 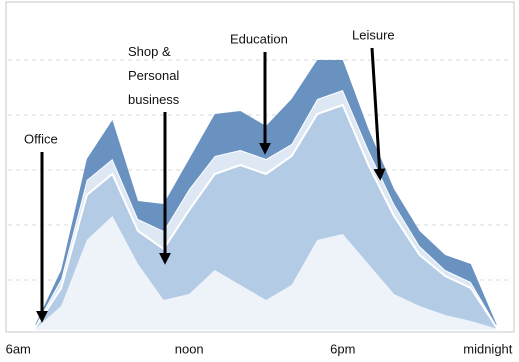 I want to click on annotation-box: Shop & Personal business, so click(x=154, y=75).